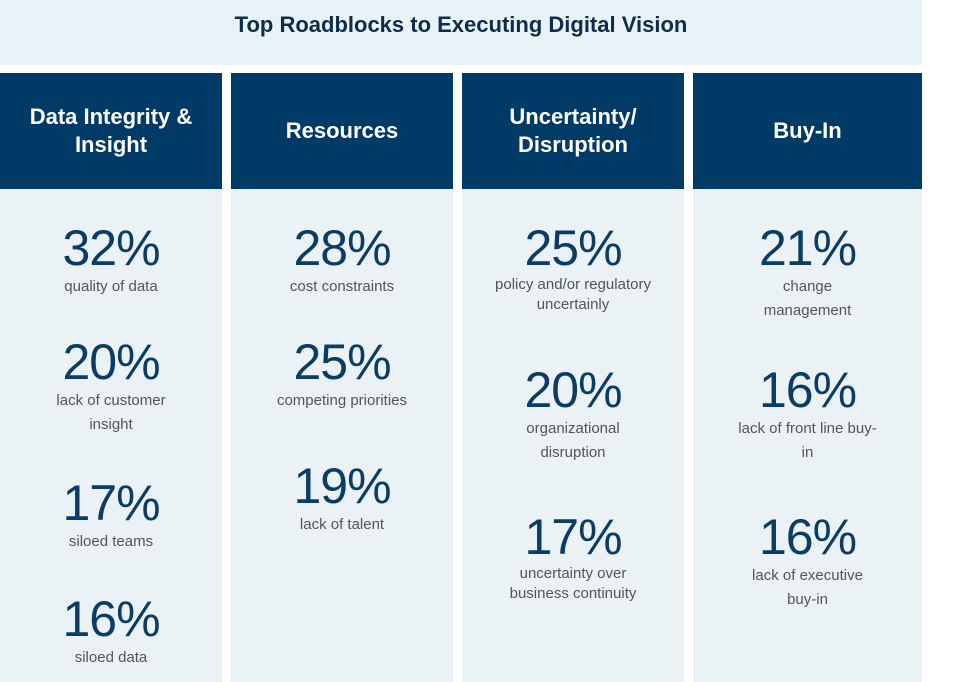  I want to click on stat: 20% organizational disruption, so click(573, 415).